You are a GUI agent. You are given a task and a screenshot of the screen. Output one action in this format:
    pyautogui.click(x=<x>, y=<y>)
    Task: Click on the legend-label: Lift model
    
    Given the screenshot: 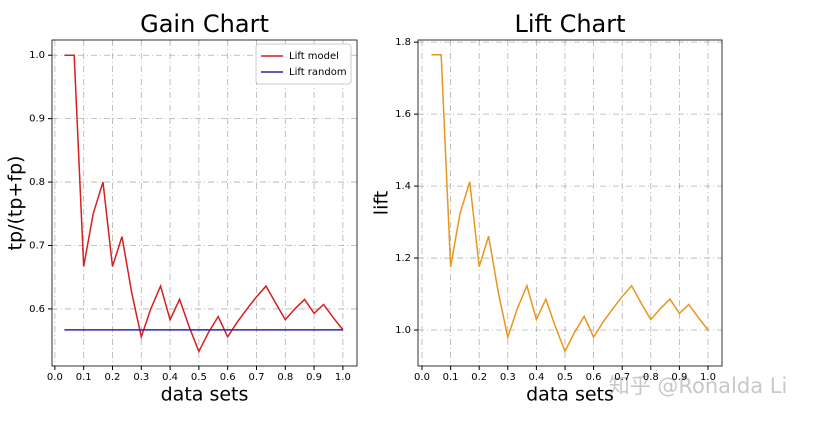 What is the action you would take?
    pyautogui.click(x=314, y=56)
    